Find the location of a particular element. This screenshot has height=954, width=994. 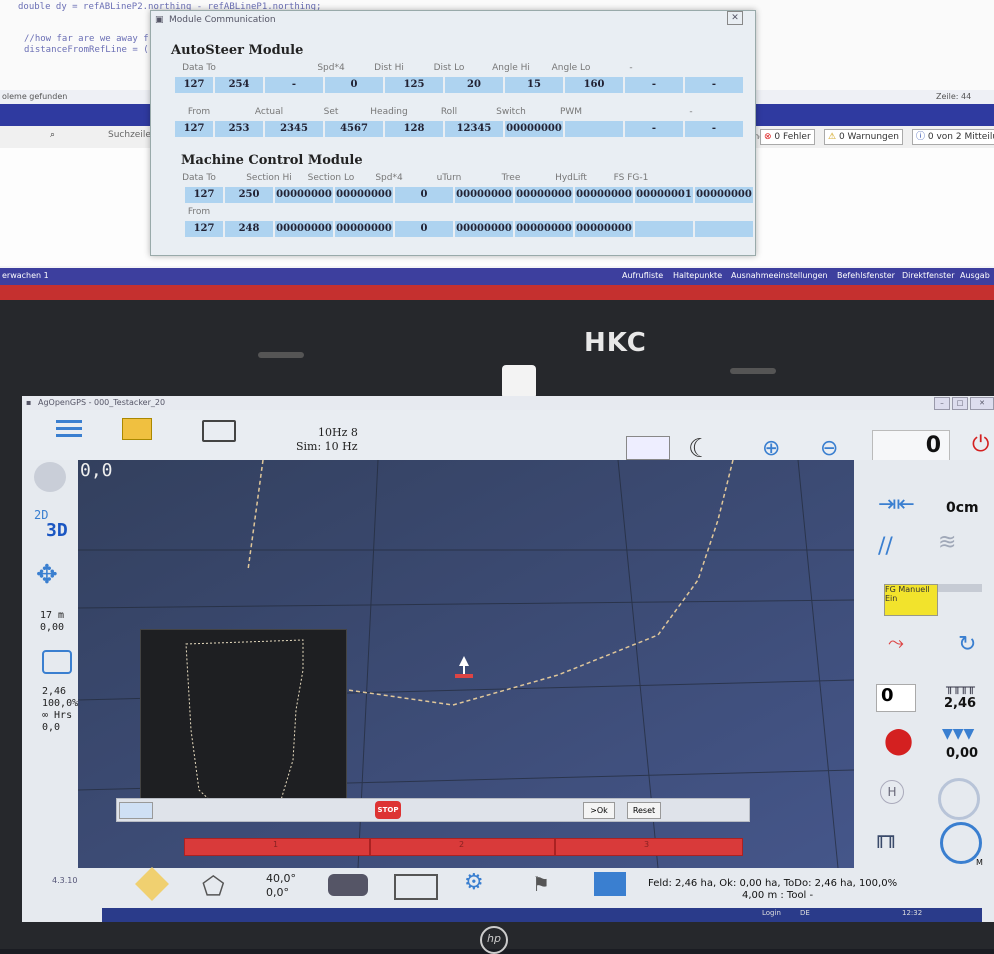

tab-watch: erwachen 1 is located at coordinates (25, 275).